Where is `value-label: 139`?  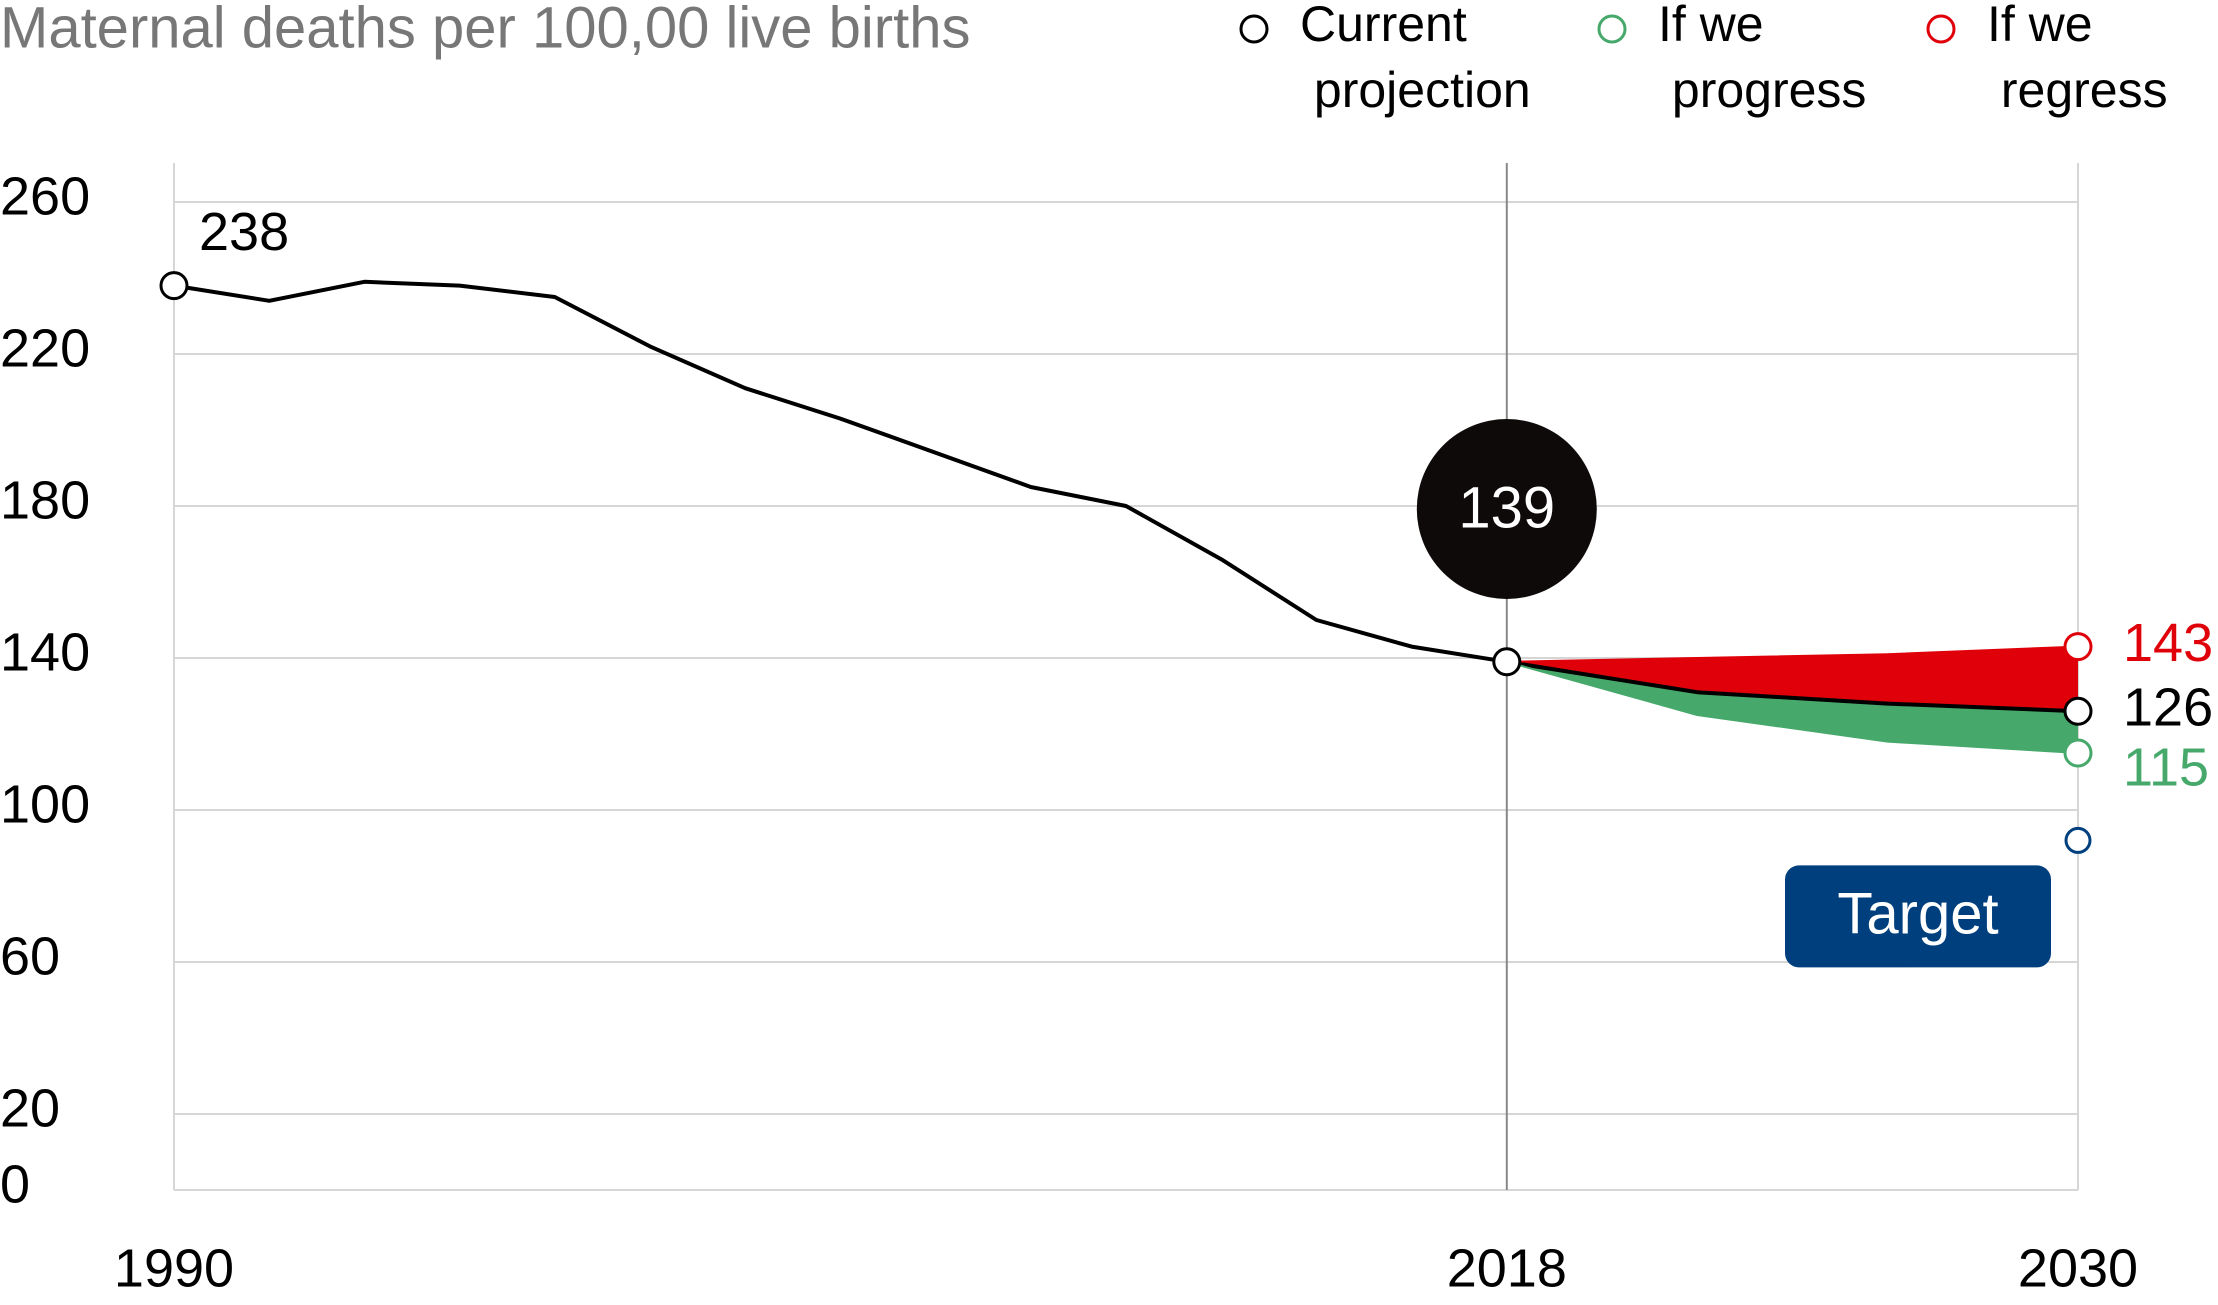
value-label: 139 is located at coordinates (1506, 507).